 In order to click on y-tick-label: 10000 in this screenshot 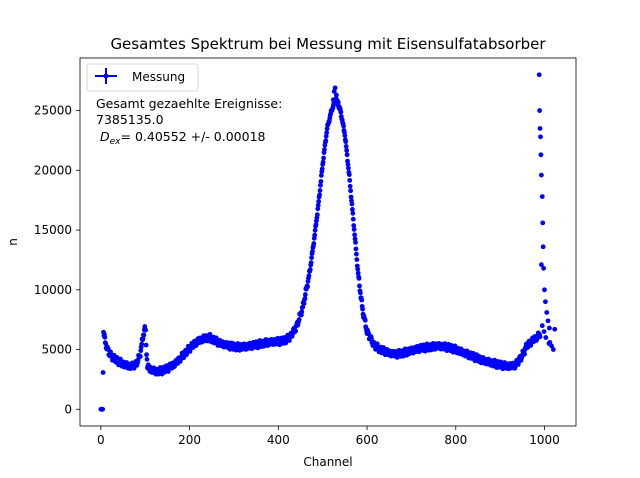, I will do `click(53, 290)`.